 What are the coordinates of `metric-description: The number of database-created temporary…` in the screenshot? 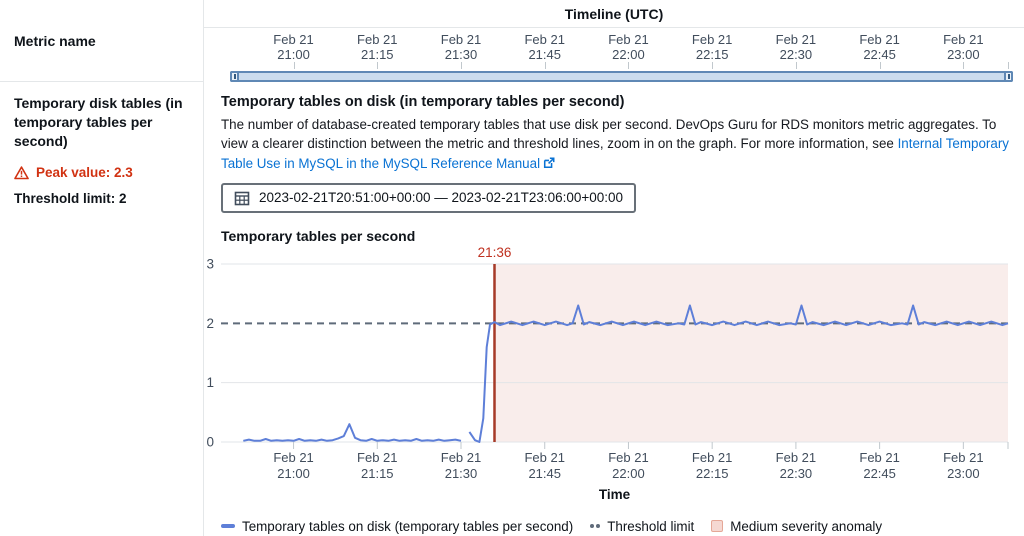 It's located at (615, 144).